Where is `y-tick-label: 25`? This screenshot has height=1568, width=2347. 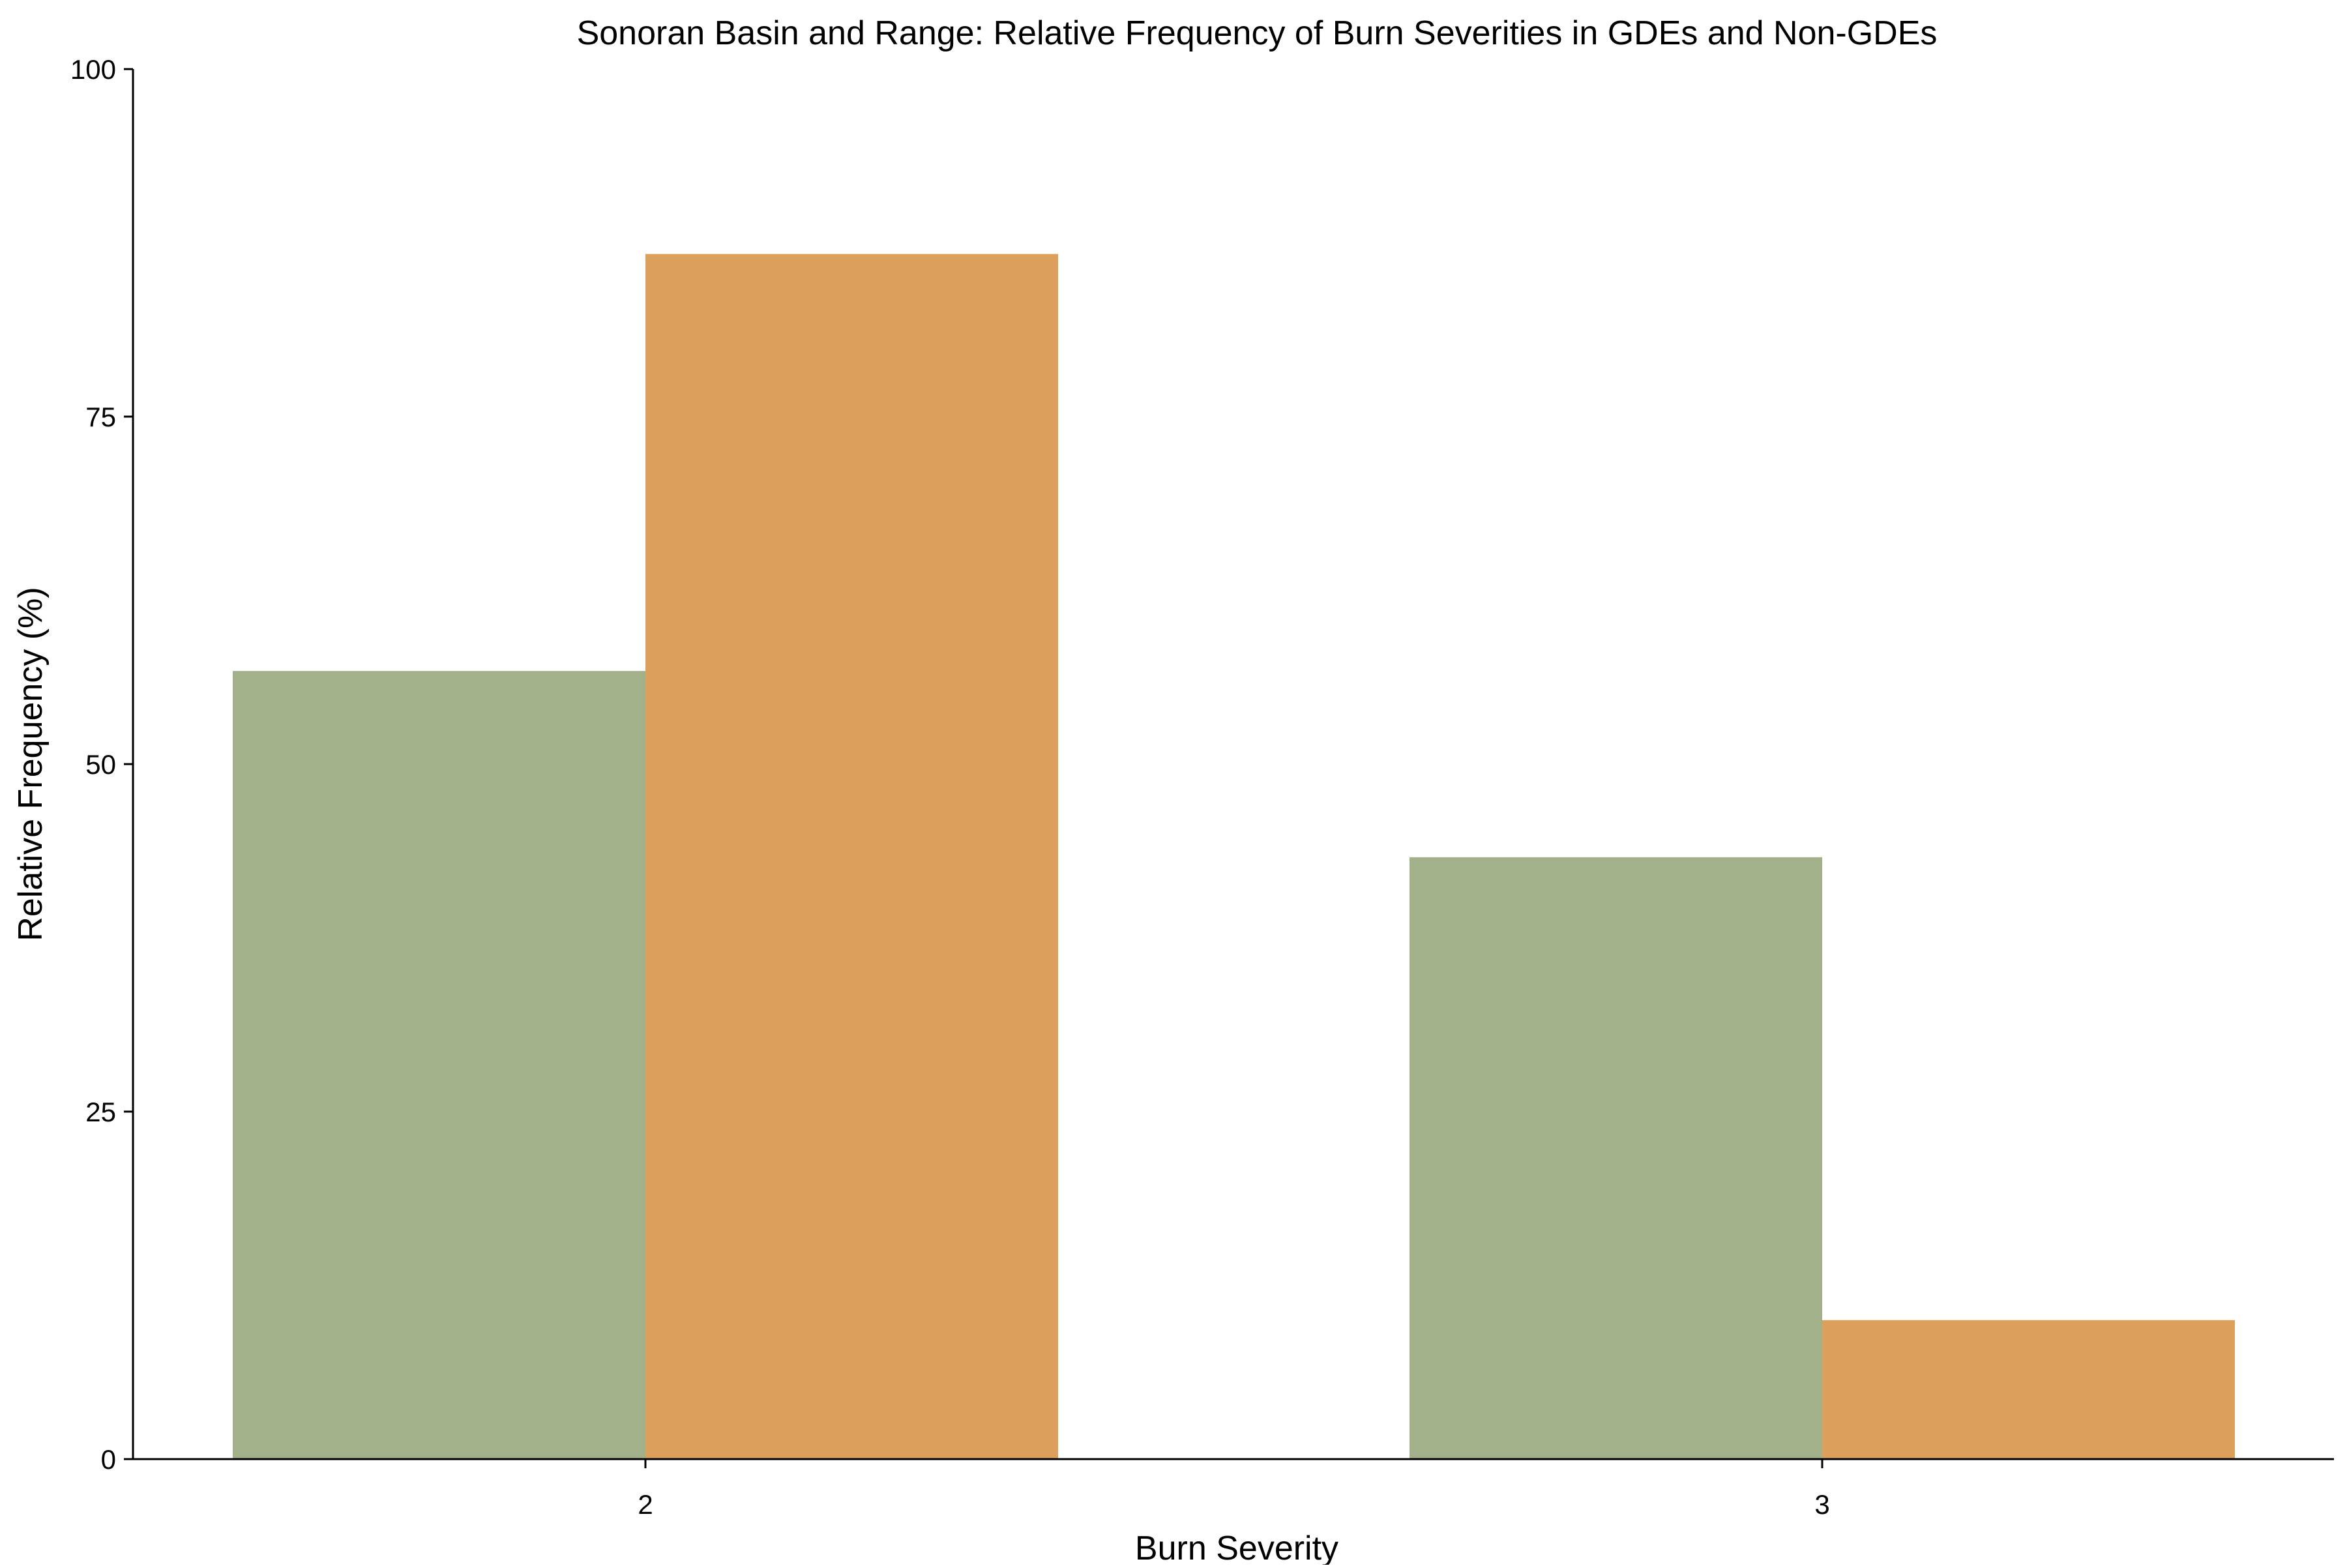 y-tick-label: 25 is located at coordinates (101, 1112).